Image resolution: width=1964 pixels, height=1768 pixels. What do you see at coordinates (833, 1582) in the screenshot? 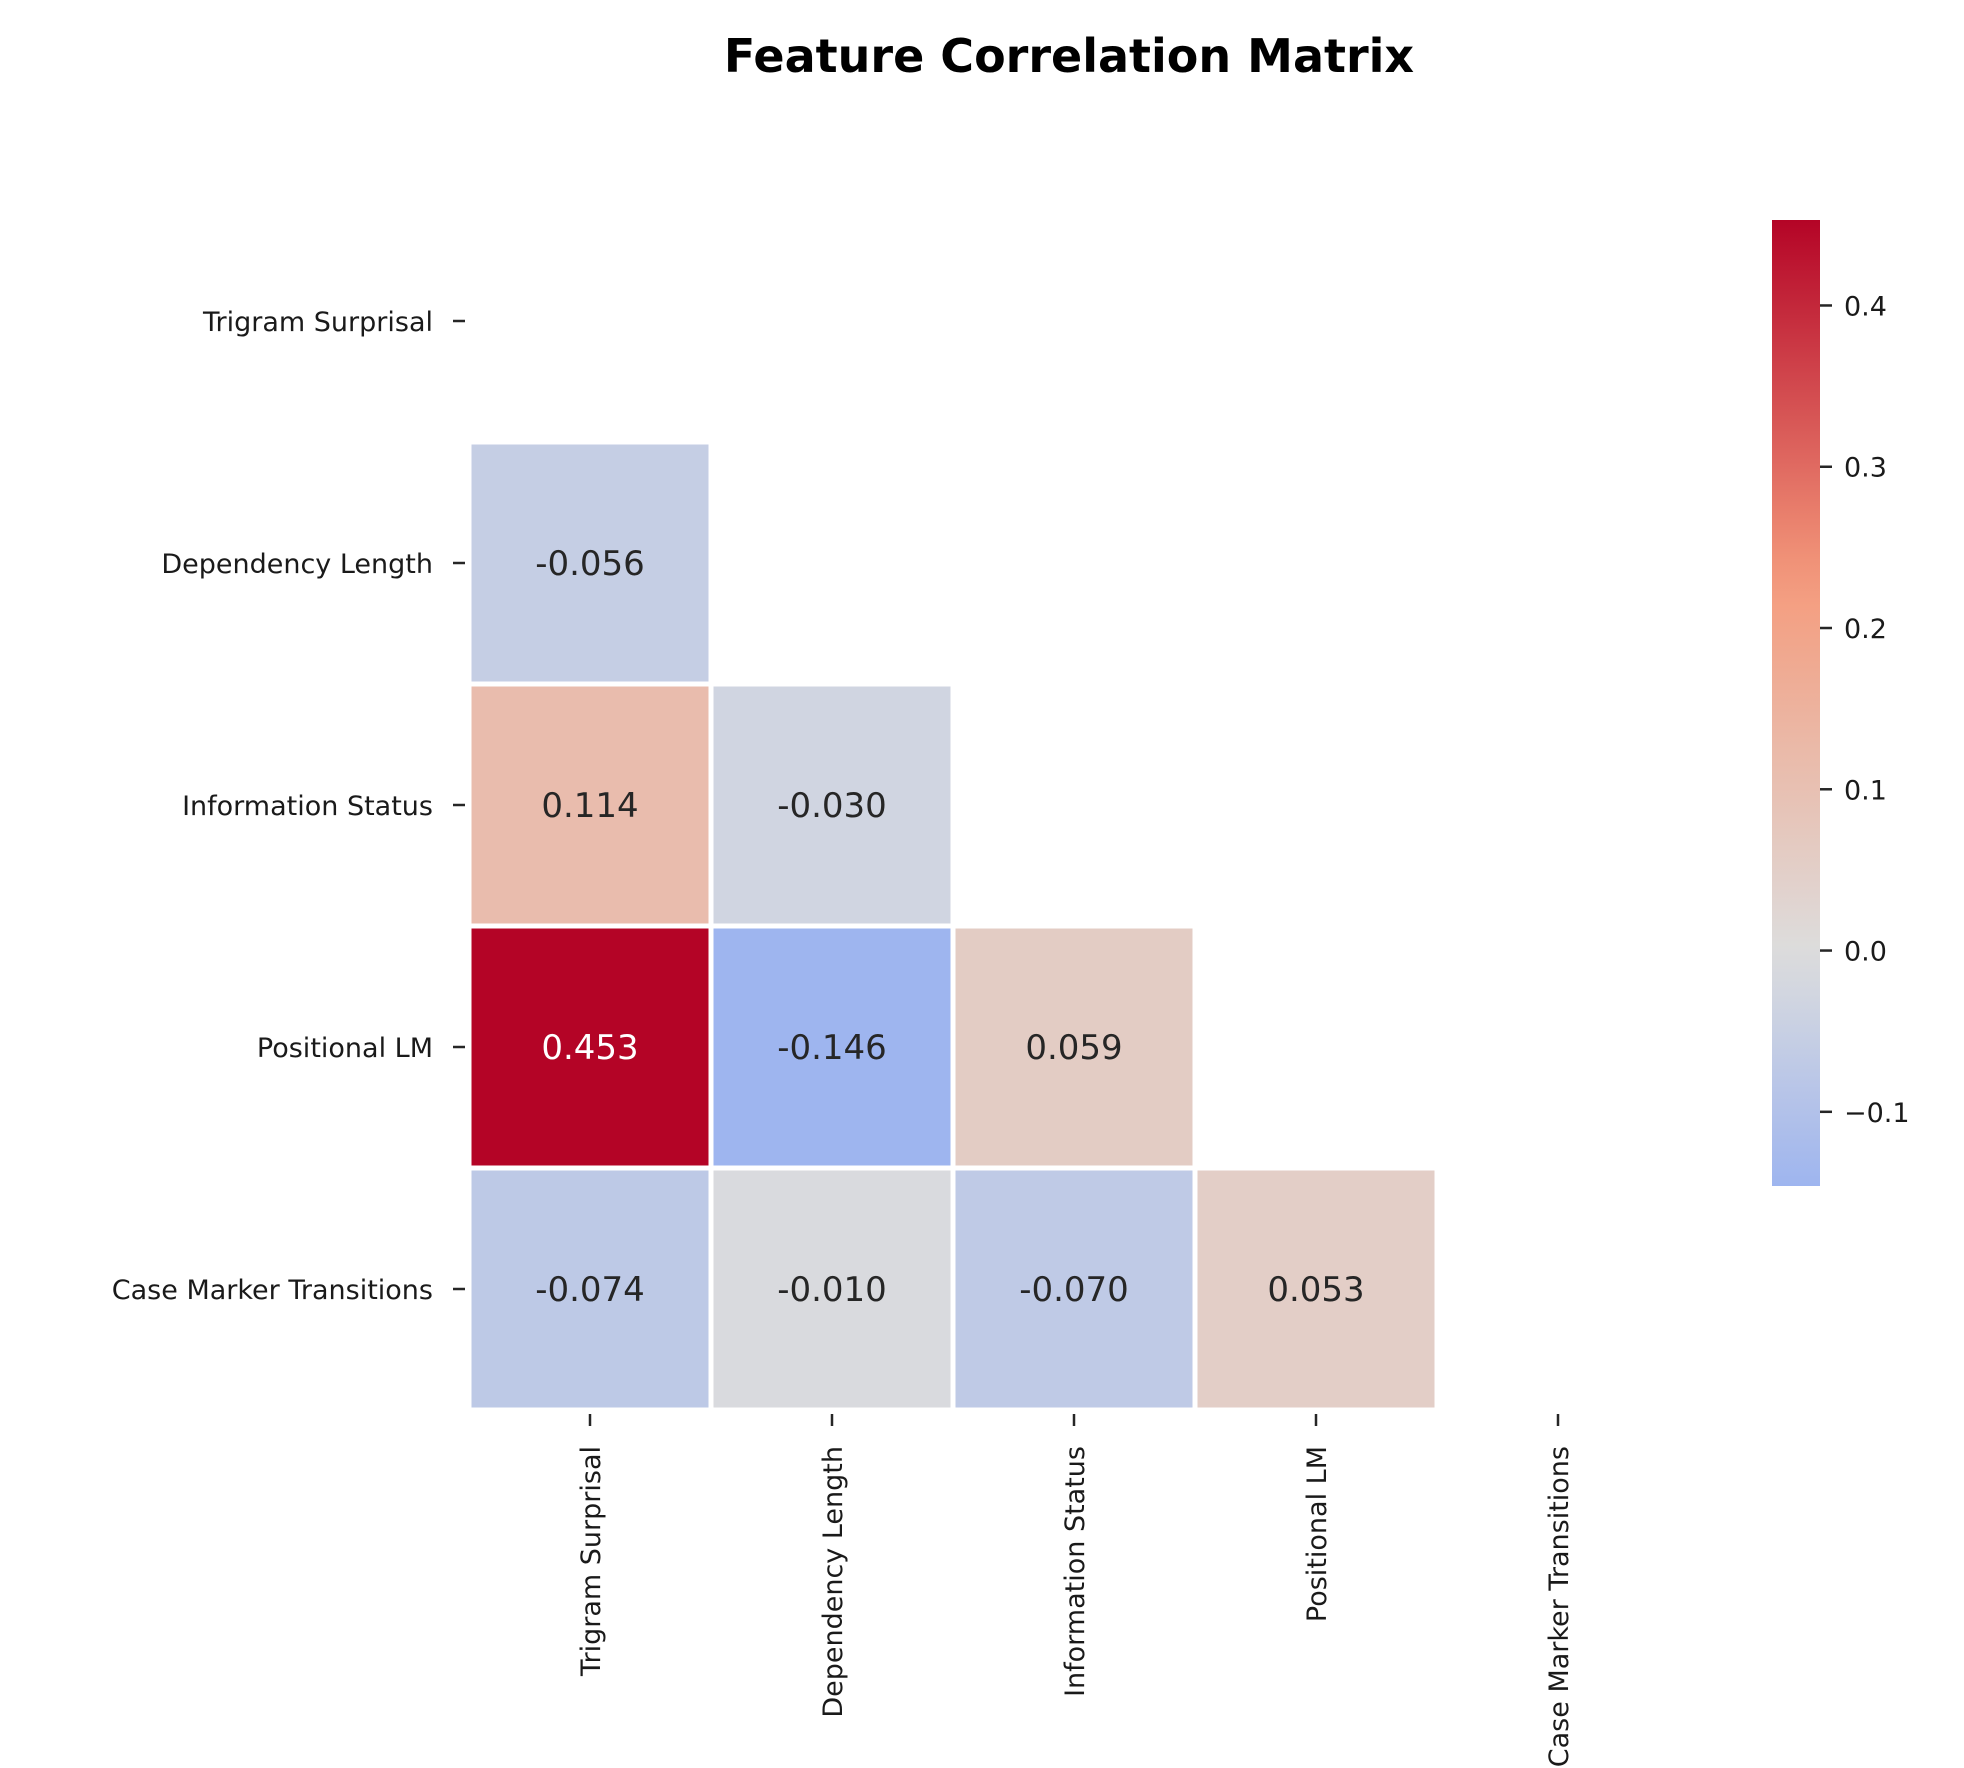
I see `x-tick-label: Dependency Length` at bounding box center [833, 1582].